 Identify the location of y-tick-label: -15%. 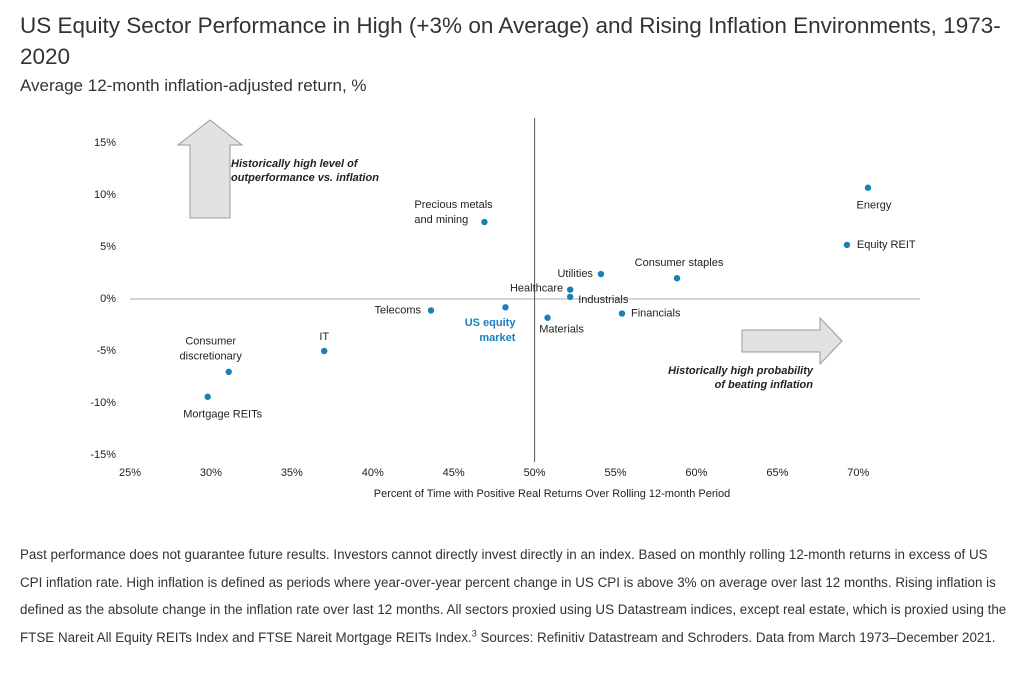
(103, 455).